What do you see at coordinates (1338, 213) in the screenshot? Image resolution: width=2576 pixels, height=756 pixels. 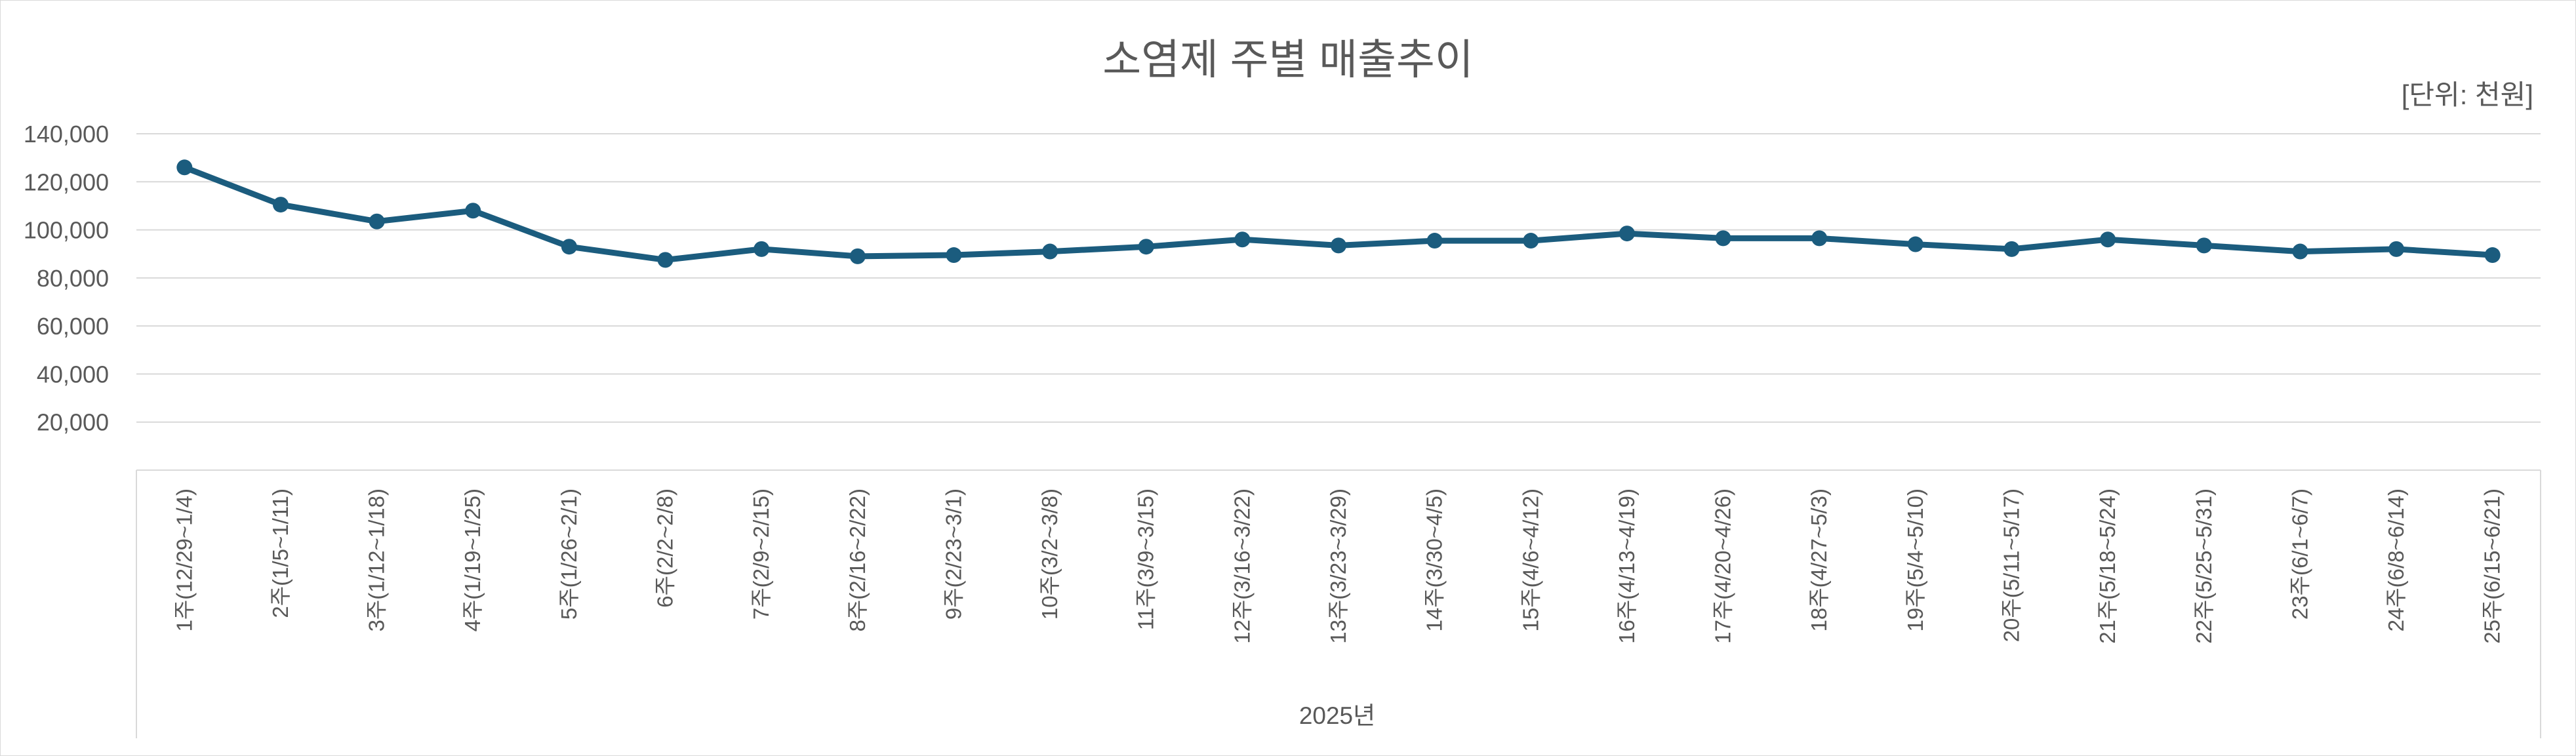 I see `series-layer` at bounding box center [1338, 213].